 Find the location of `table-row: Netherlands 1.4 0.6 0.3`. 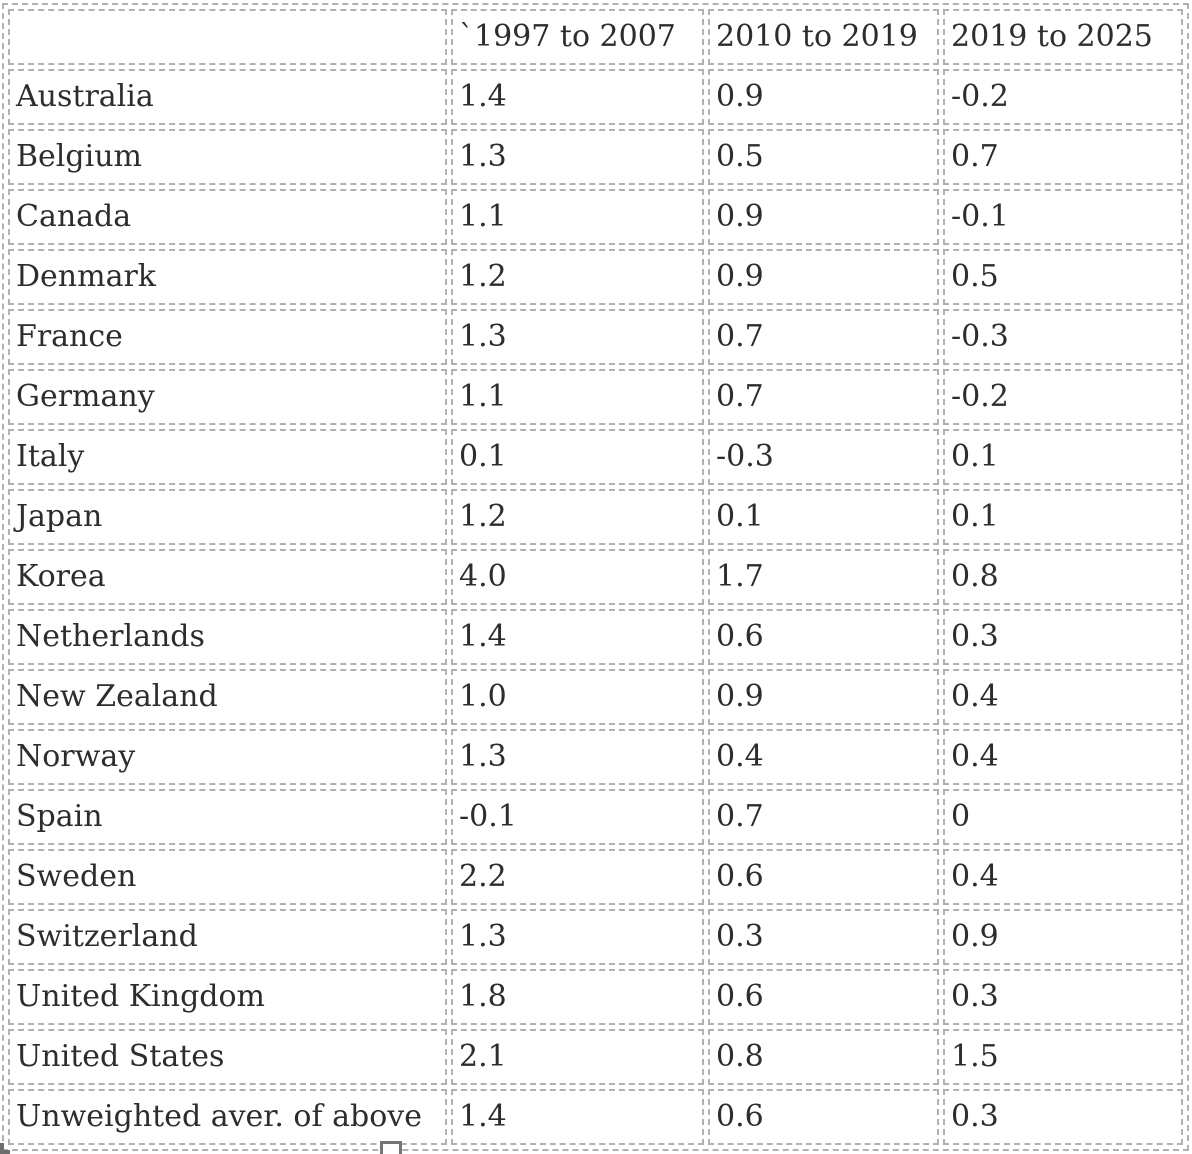

table-row: Netherlands 1.4 0.6 0.3 is located at coordinates (595, 637).